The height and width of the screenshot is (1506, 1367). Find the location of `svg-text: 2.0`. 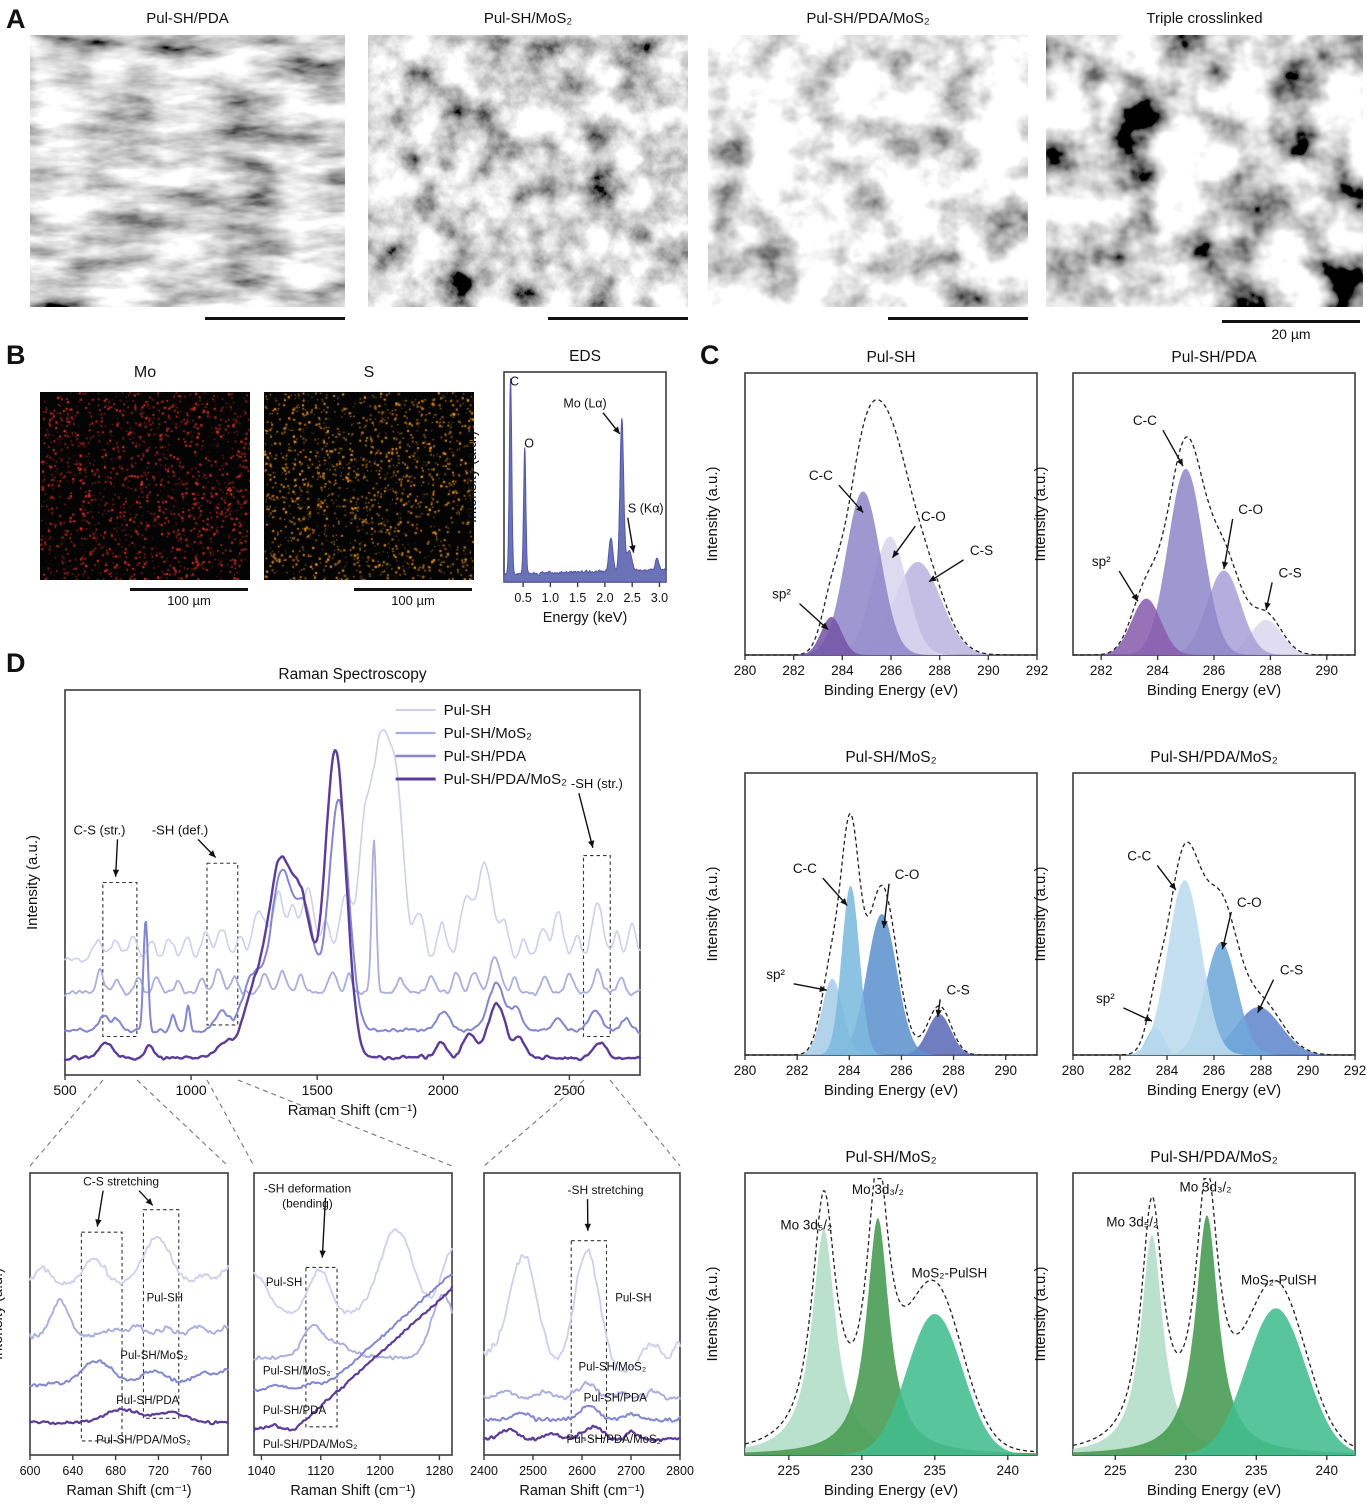

svg-text: 2.0 is located at coordinates (604, 598).